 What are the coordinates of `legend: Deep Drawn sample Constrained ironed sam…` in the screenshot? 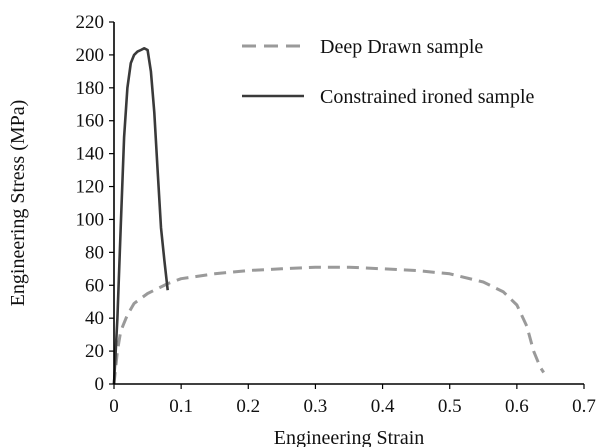 It's located at (388, 72).